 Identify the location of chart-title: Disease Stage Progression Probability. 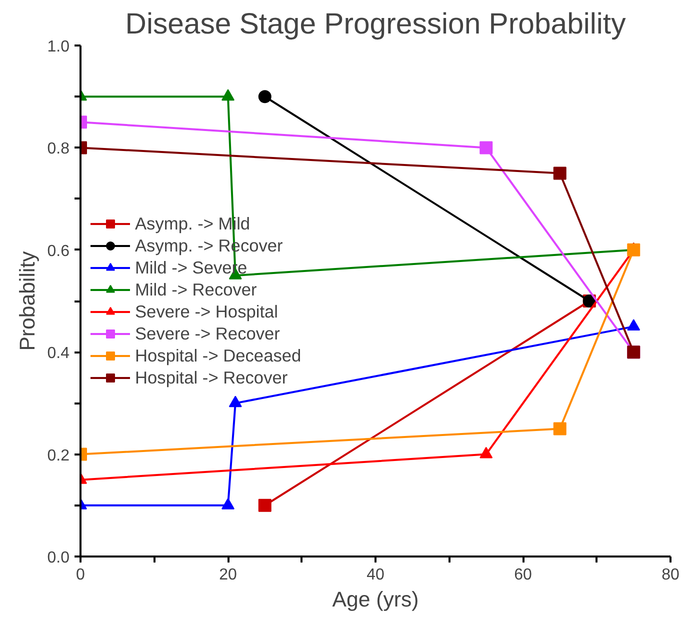
(375, 24).